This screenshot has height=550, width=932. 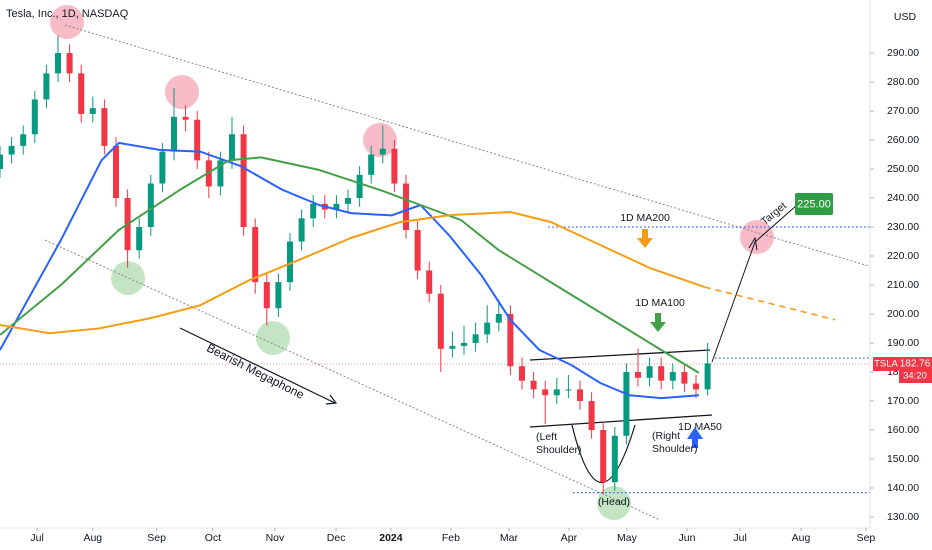 What do you see at coordinates (509, 538) in the screenshot?
I see `x-tick-label: Mar` at bounding box center [509, 538].